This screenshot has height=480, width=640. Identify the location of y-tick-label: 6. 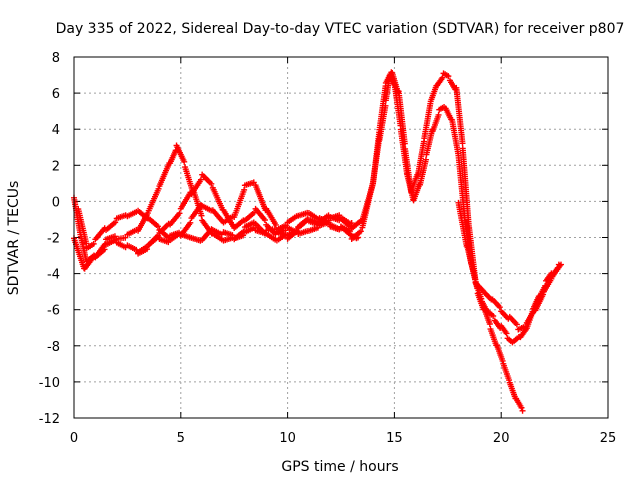
(56, 94).